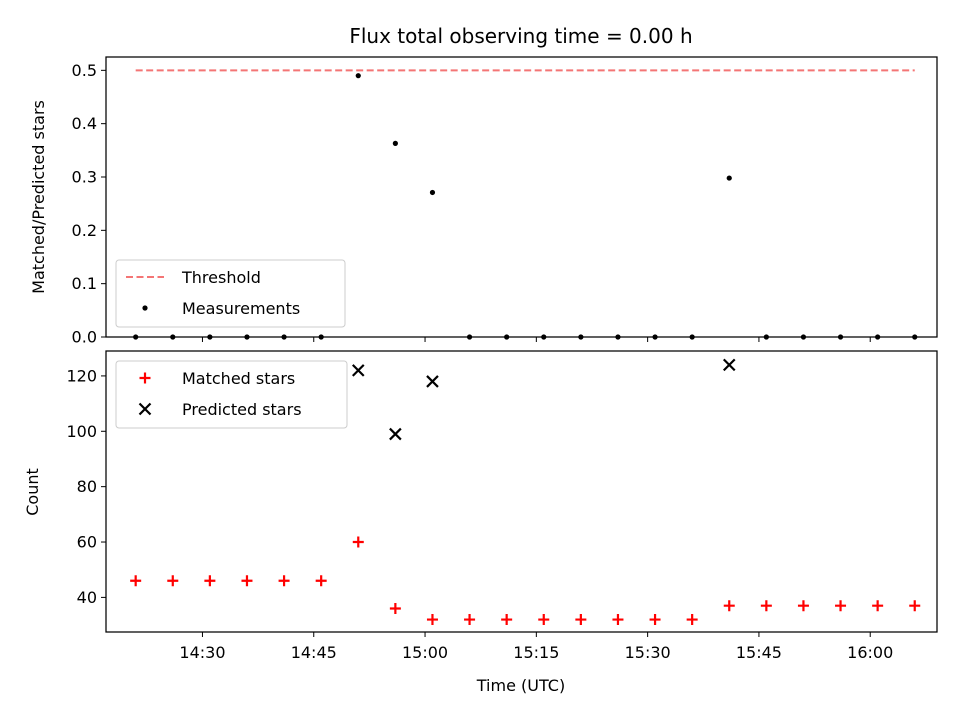 This screenshot has height=720, width=960. Describe the element at coordinates (32, 492) in the screenshot. I see `bottom-y-axis-label: Count` at that location.